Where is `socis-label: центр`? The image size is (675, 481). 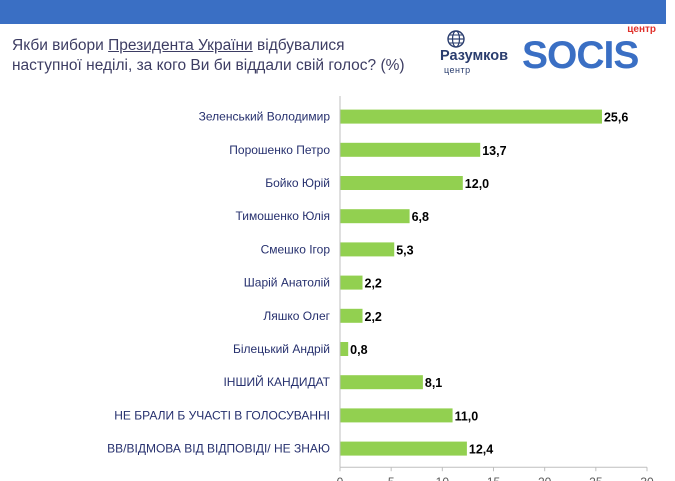 socis-label: центр is located at coordinates (641, 29).